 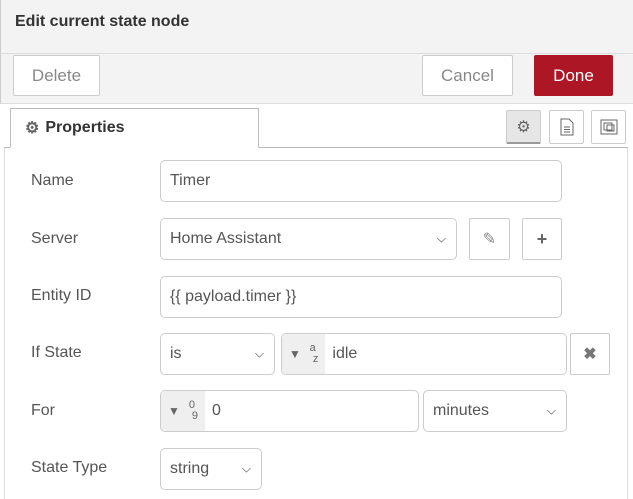 I want to click on done-button: Done, so click(x=573, y=75).